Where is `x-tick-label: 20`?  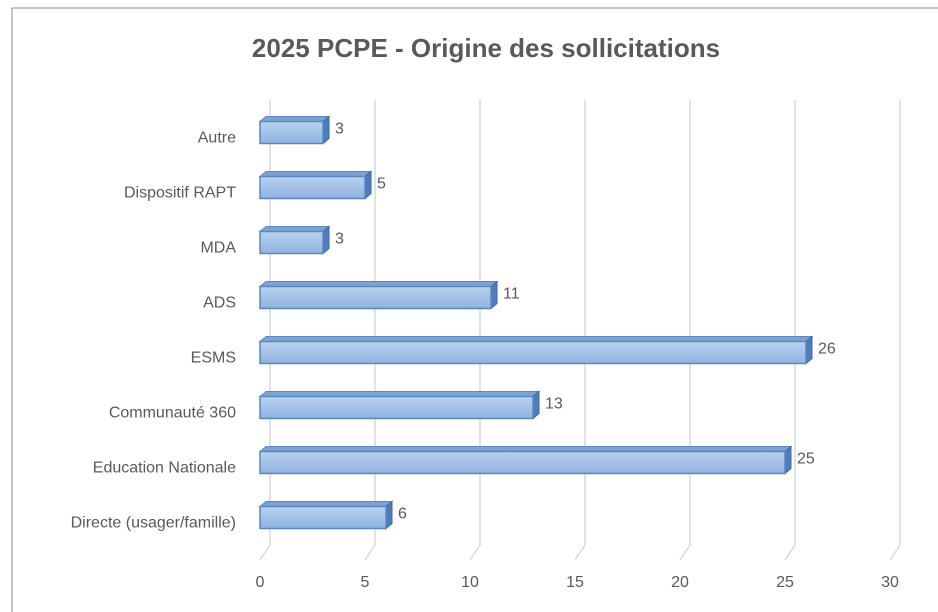 x-tick-label: 20 is located at coordinates (680, 582).